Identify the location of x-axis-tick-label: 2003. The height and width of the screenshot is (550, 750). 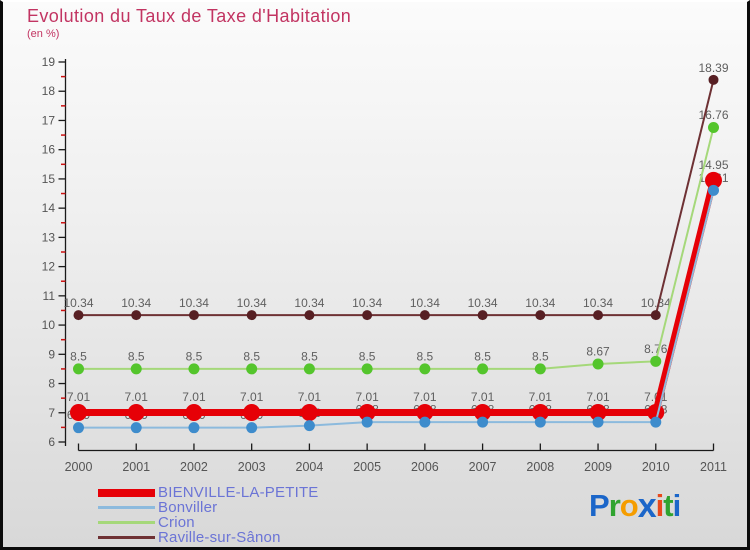
(252, 467).